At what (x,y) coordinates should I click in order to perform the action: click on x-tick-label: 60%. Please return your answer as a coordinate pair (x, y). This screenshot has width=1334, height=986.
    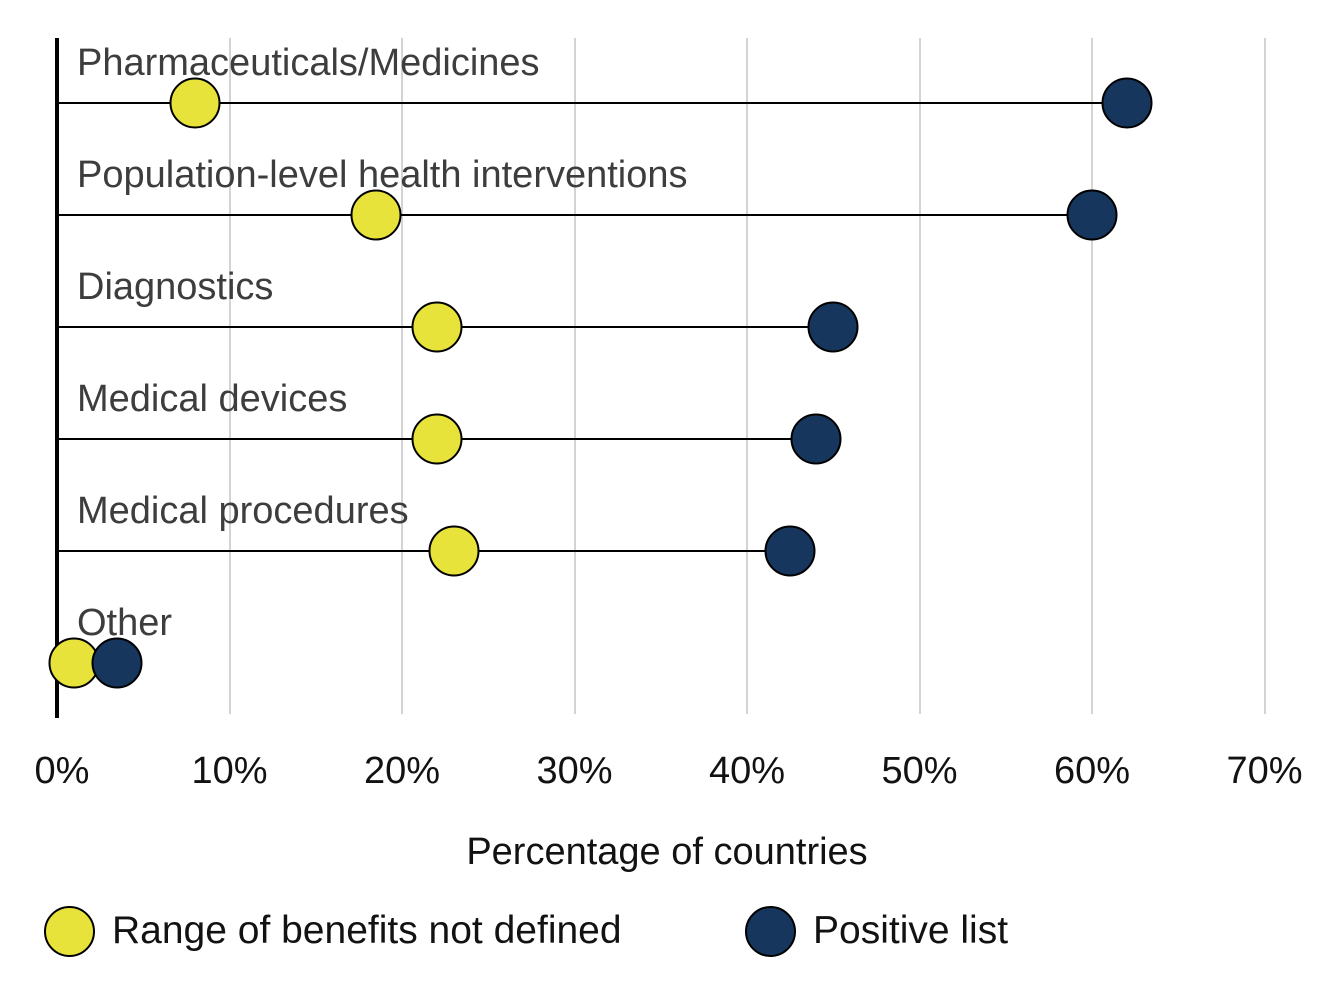
    Looking at the image, I should click on (1092, 771).